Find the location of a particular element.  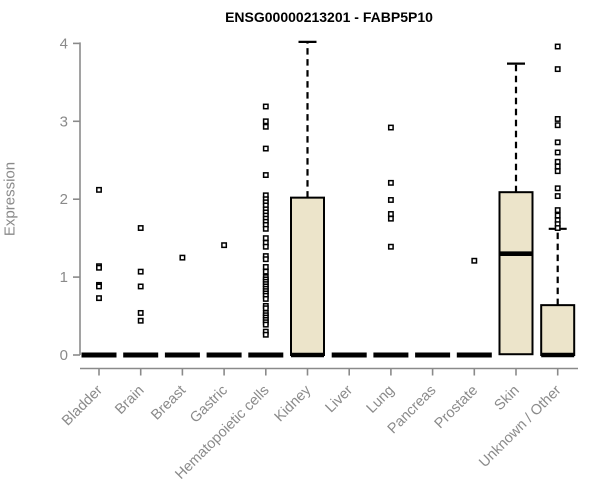

box-unknown-other is located at coordinates (558, 330).